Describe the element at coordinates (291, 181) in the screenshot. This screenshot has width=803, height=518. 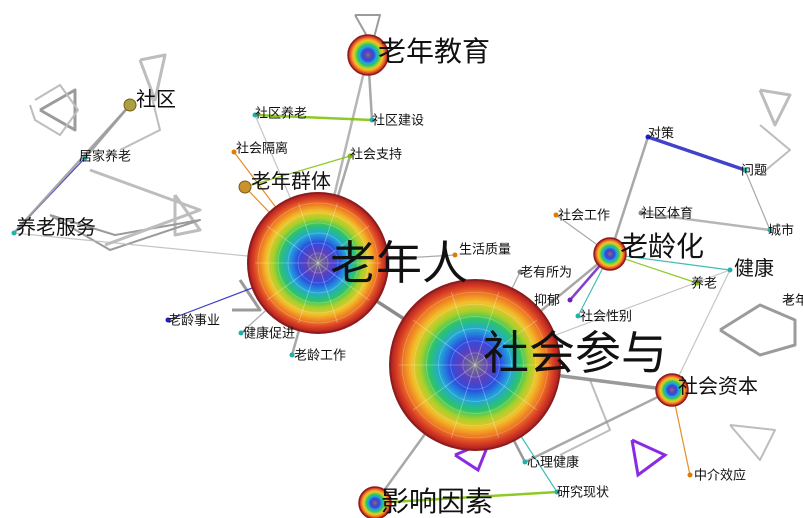
I see `label-laoniangunti: 老年群体` at that location.